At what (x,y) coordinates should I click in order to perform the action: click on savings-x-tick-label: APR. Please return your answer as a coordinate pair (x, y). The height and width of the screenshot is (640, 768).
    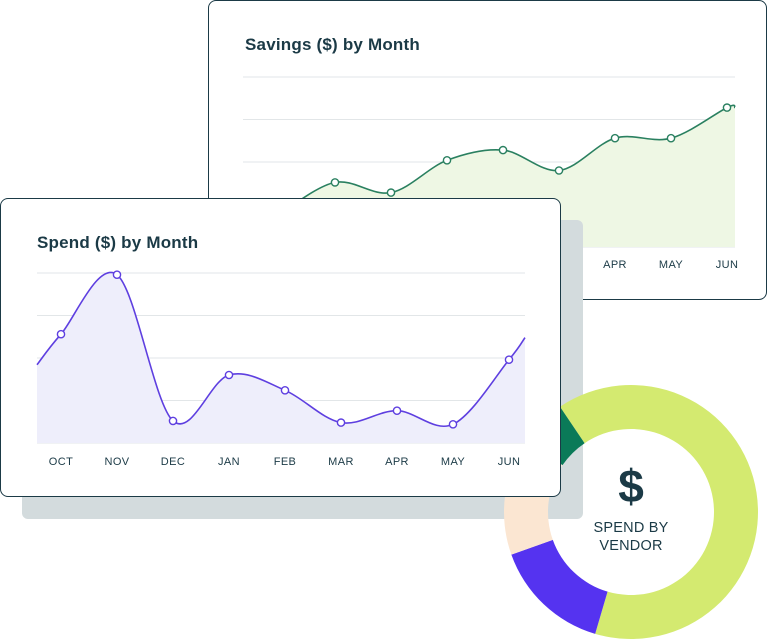
    Looking at the image, I should click on (615, 265).